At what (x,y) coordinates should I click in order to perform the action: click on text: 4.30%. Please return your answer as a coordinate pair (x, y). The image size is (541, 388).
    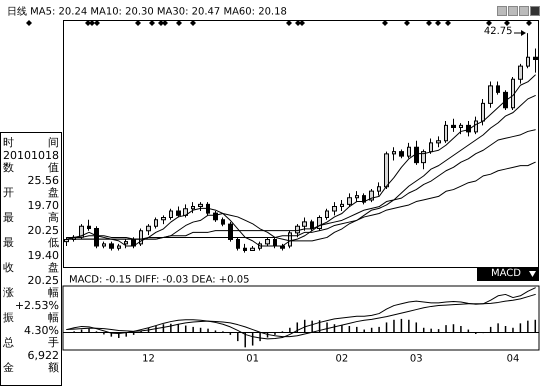
    Looking at the image, I should click on (41, 330).